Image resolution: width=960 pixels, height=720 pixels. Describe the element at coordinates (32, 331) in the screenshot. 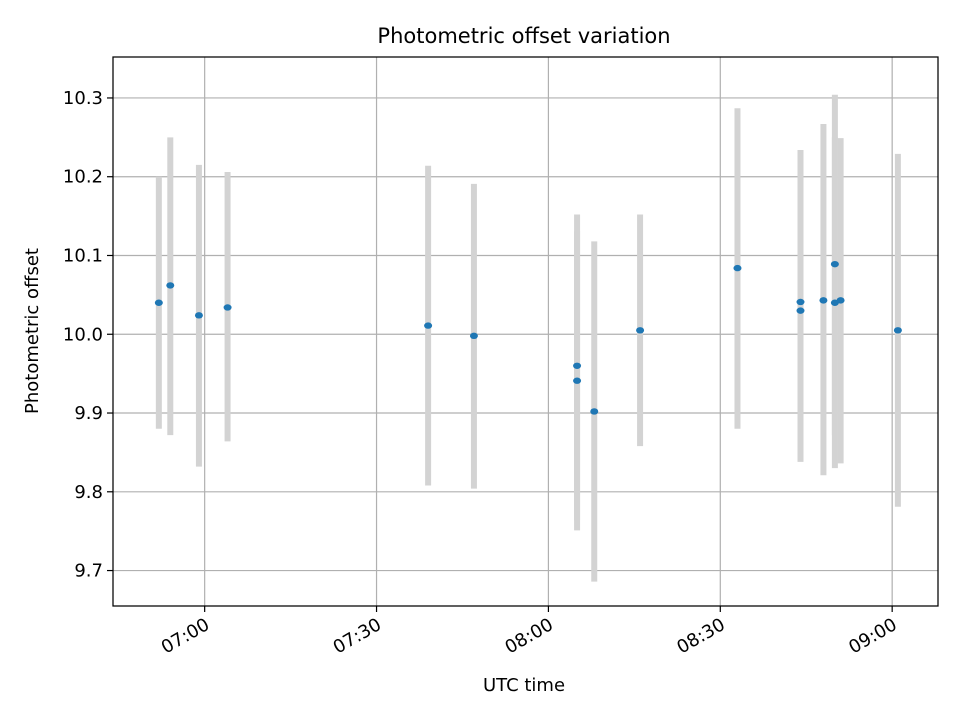

I see `y-axis-label: Photometric offset` at that location.